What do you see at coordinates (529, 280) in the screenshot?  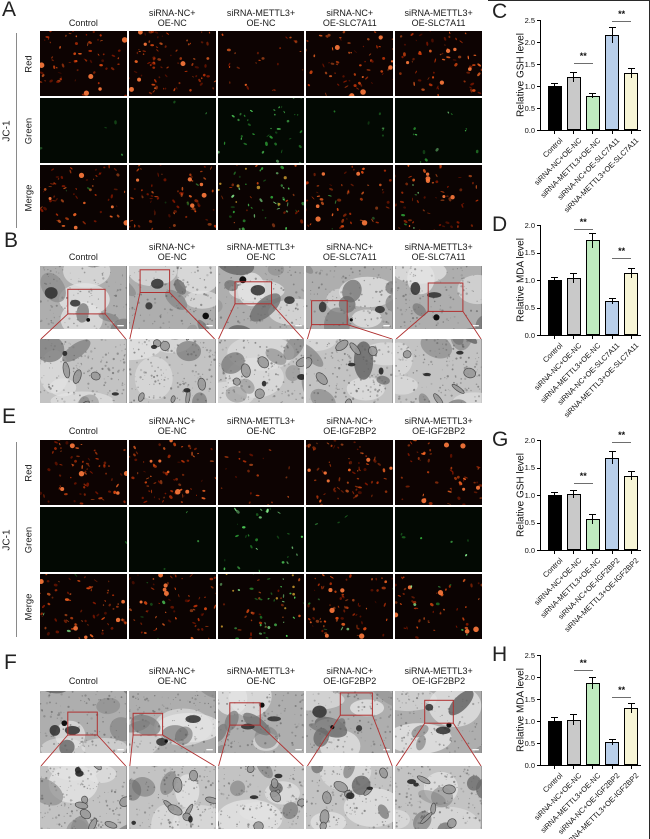 I see `y-tick-label: 1.0` at bounding box center [529, 280].